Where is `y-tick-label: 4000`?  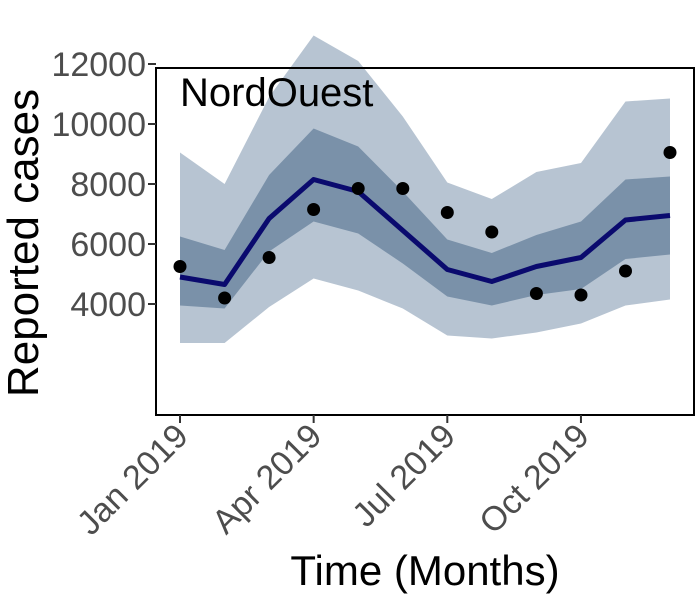 y-tick-label: 4000 is located at coordinates (108, 305).